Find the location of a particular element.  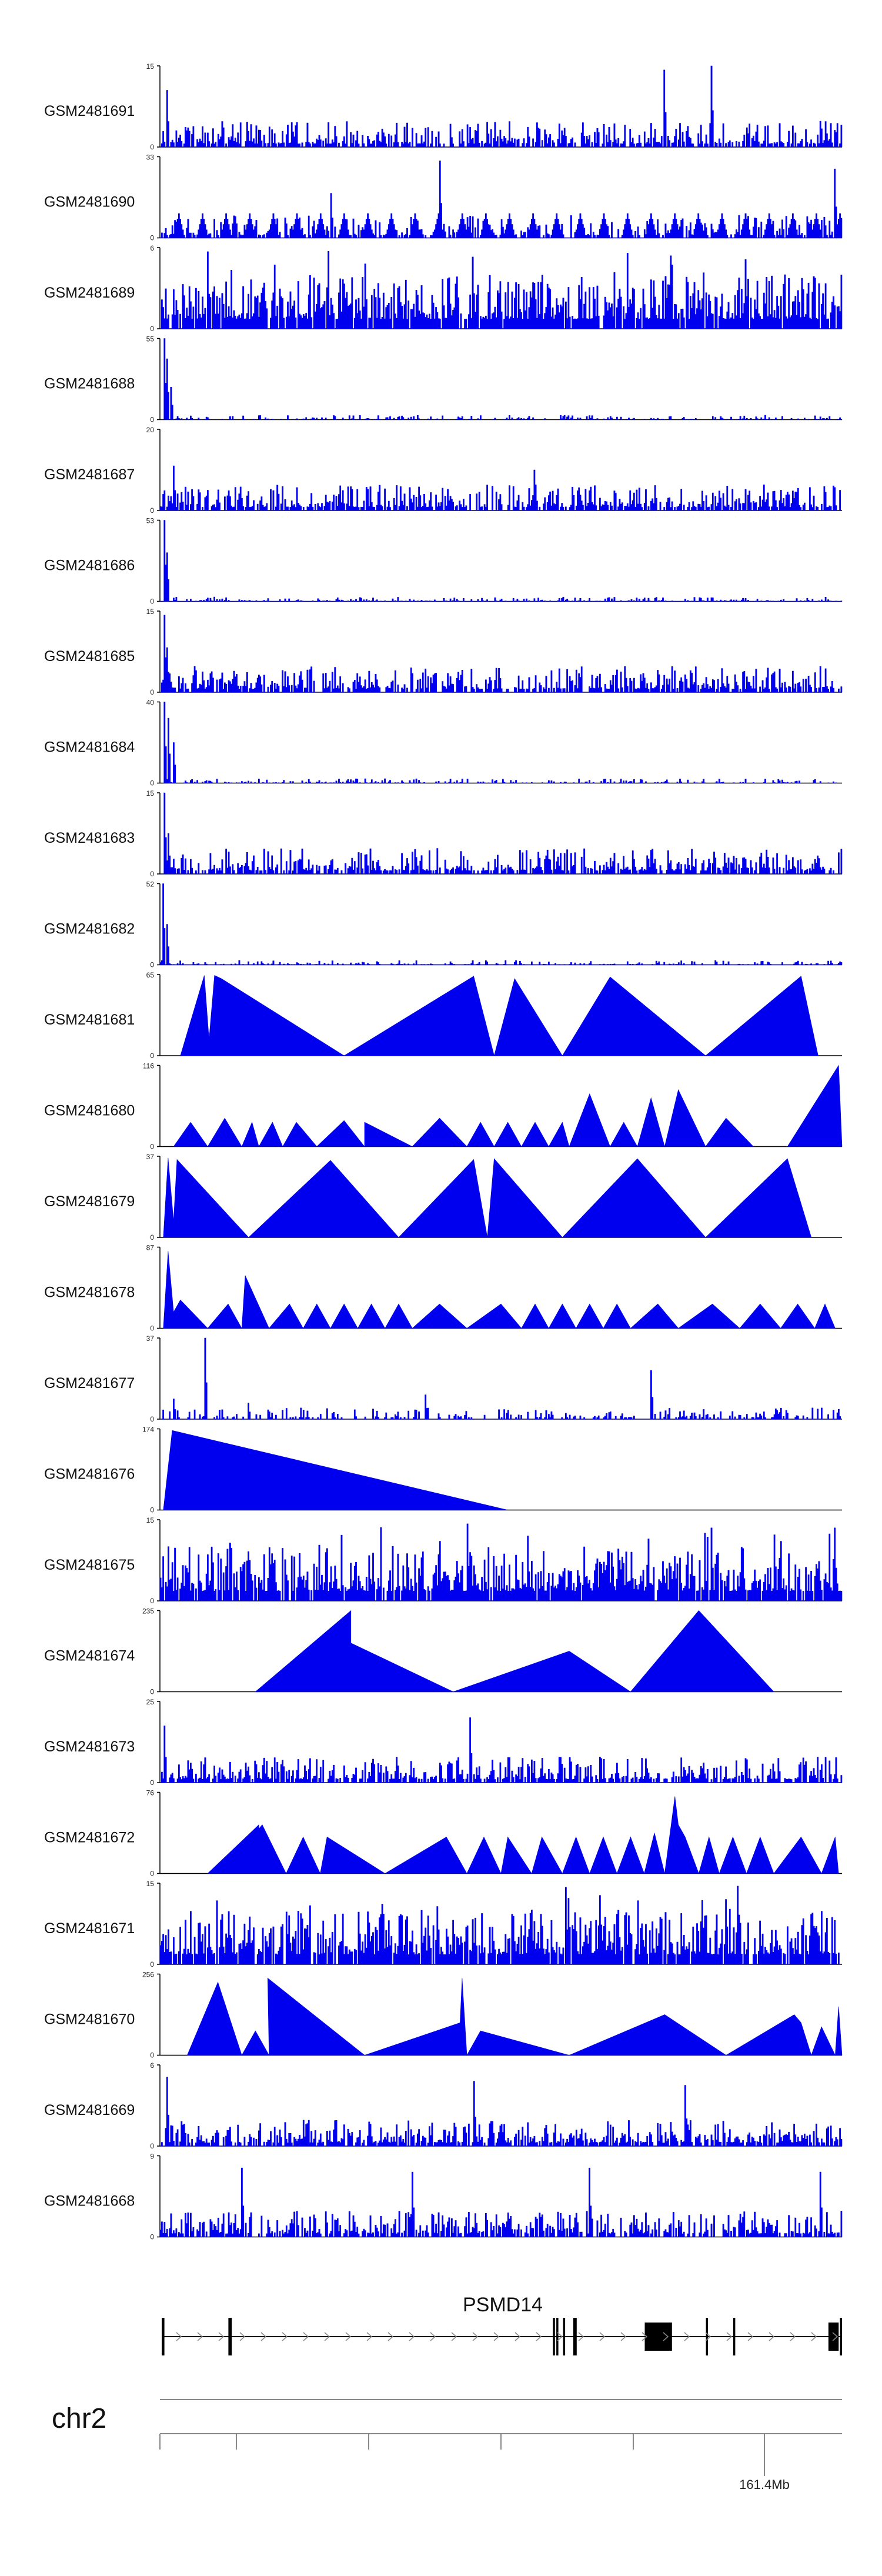

track-ymax-label: 116 is located at coordinates (148, 1066).